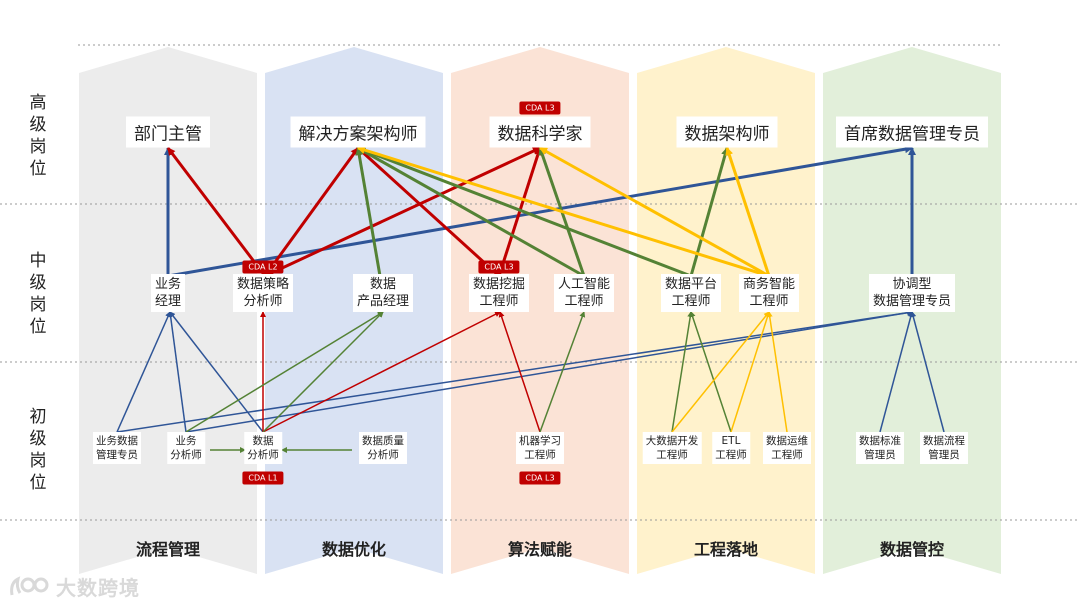 The height and width of the screenshot is (608, 1080). Describe the element at coordinates (682, 372) in the screenshot. I see `arrow-bdv-to-plB` at that location.